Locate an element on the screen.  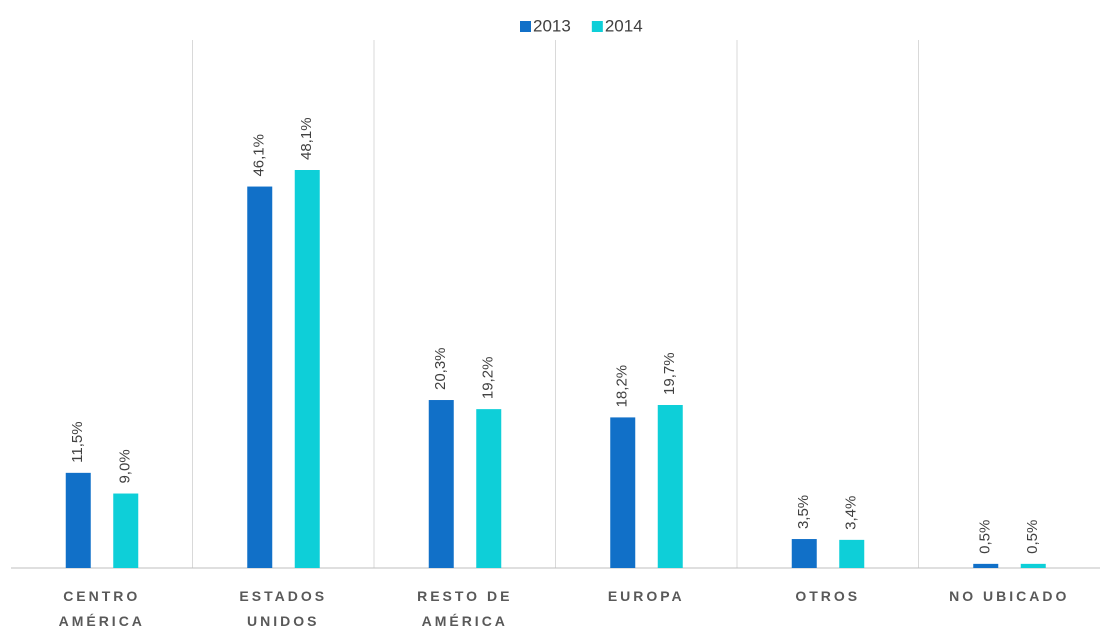
x-tick-label: EUROPA is located at coordinates (646, 596).